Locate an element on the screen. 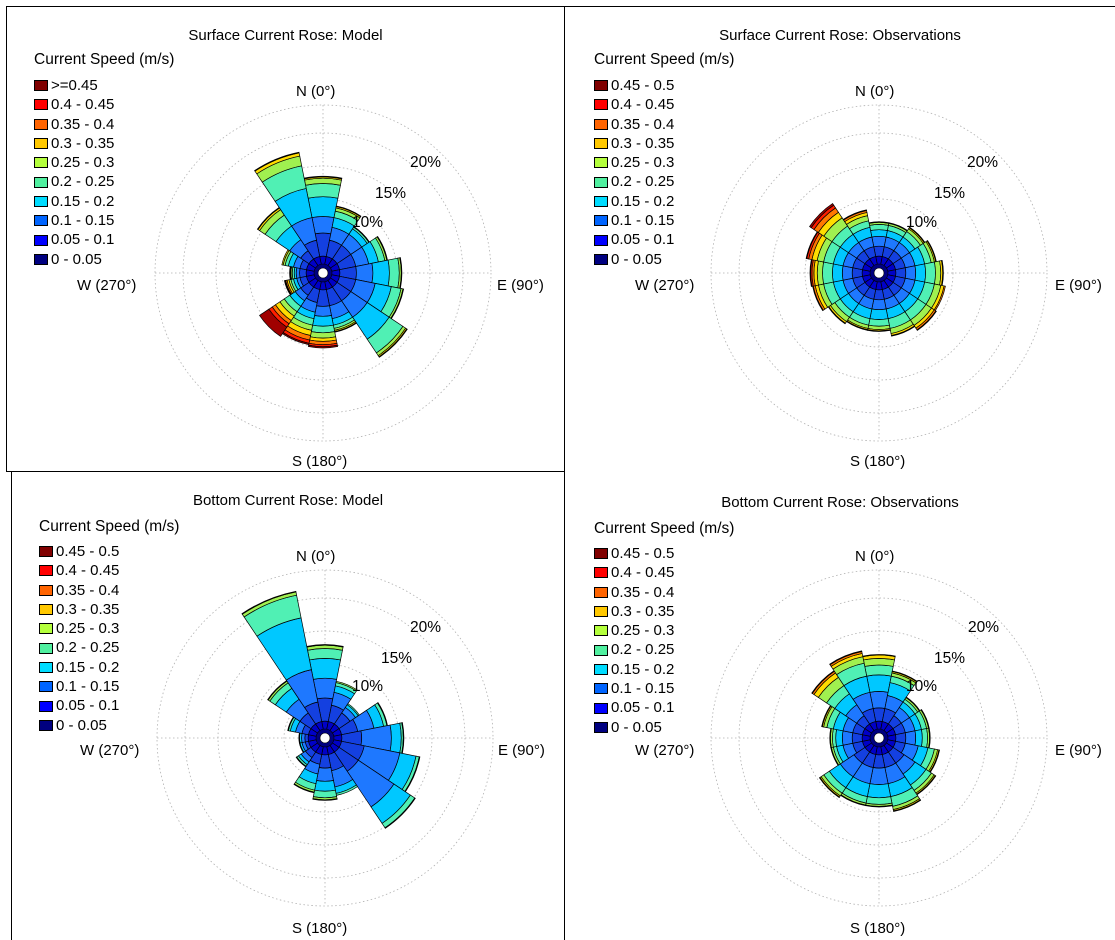 This screenshot has height=940, width=1115. radial-tick-label: 20% is located at coordinates (983, 162).